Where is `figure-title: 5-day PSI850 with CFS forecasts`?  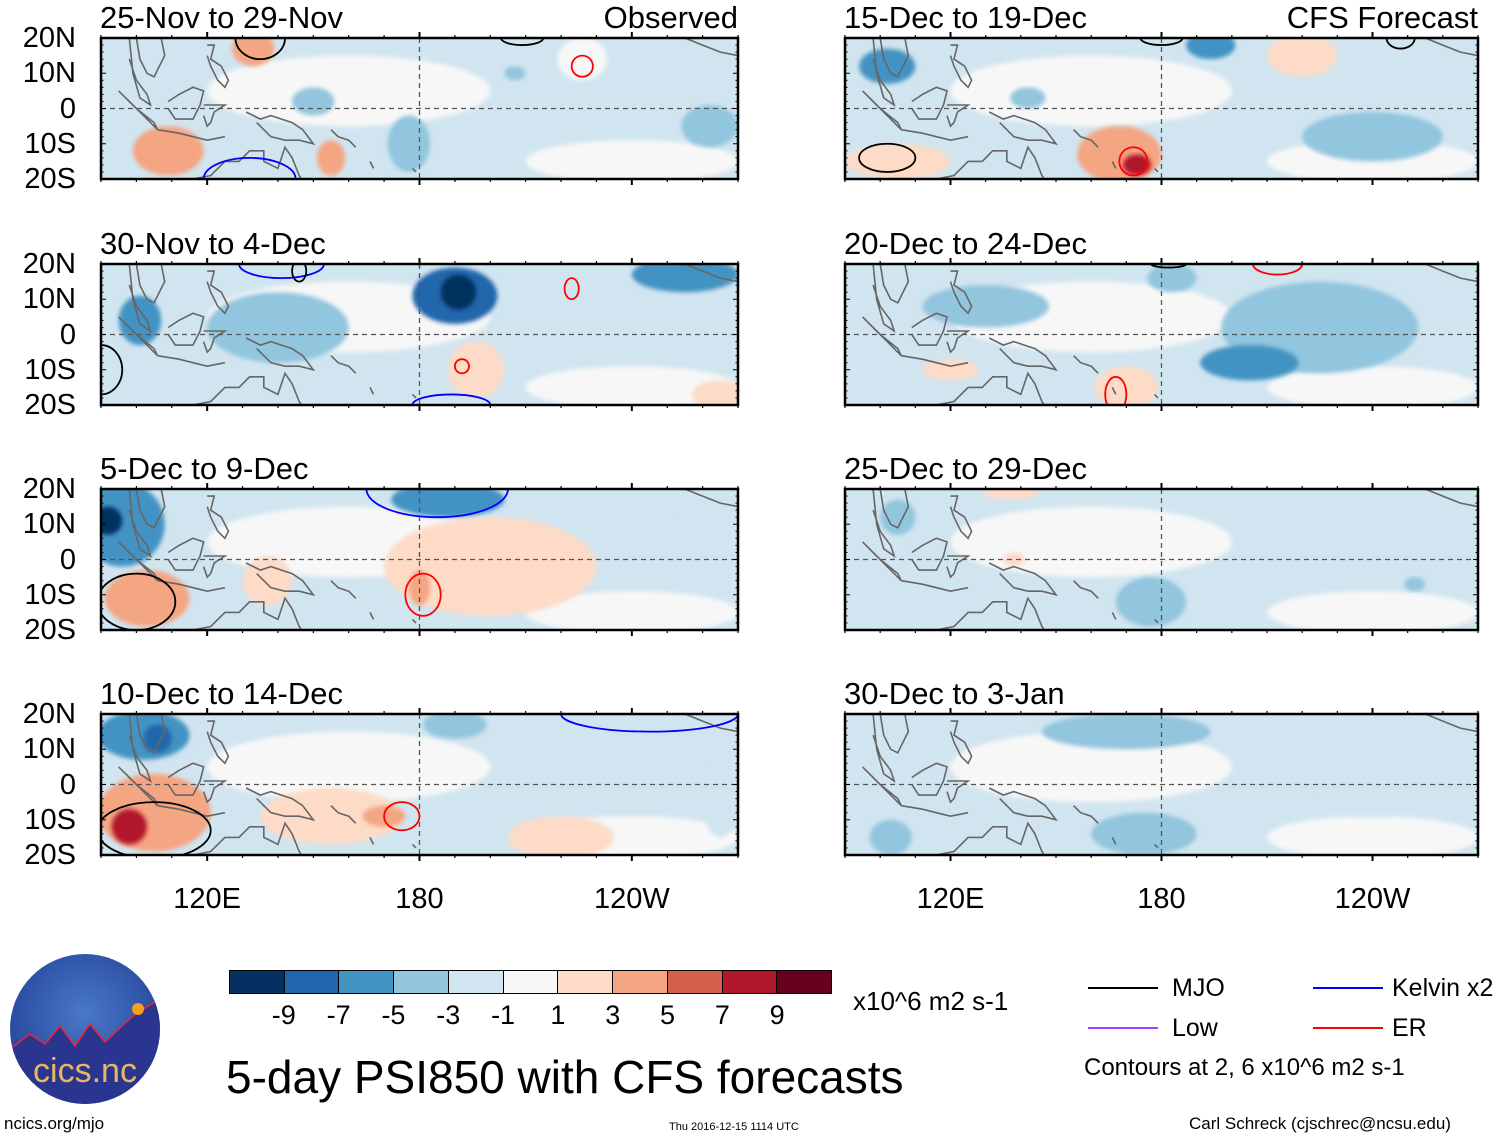 figure-title: 5-day PSI850 with CFS forecasts is located at coordinates (565, 1077).